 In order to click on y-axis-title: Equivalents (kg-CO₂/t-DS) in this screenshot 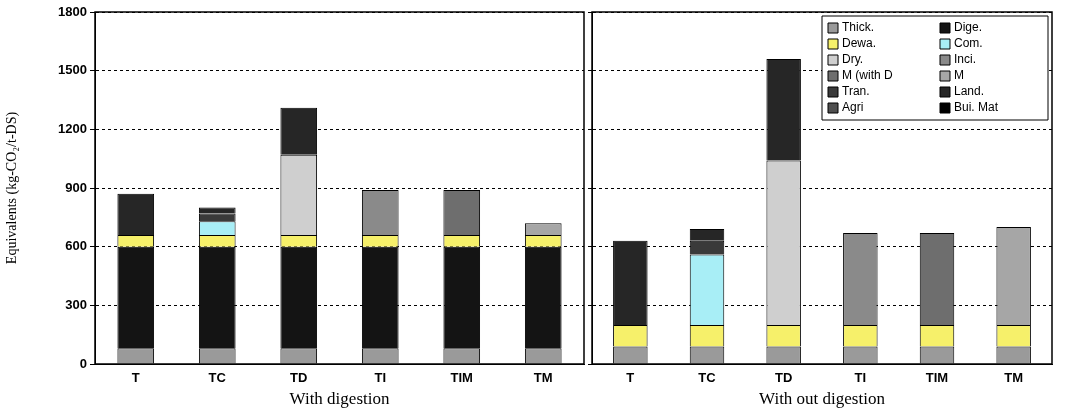, I will do `click(12, 188)`.